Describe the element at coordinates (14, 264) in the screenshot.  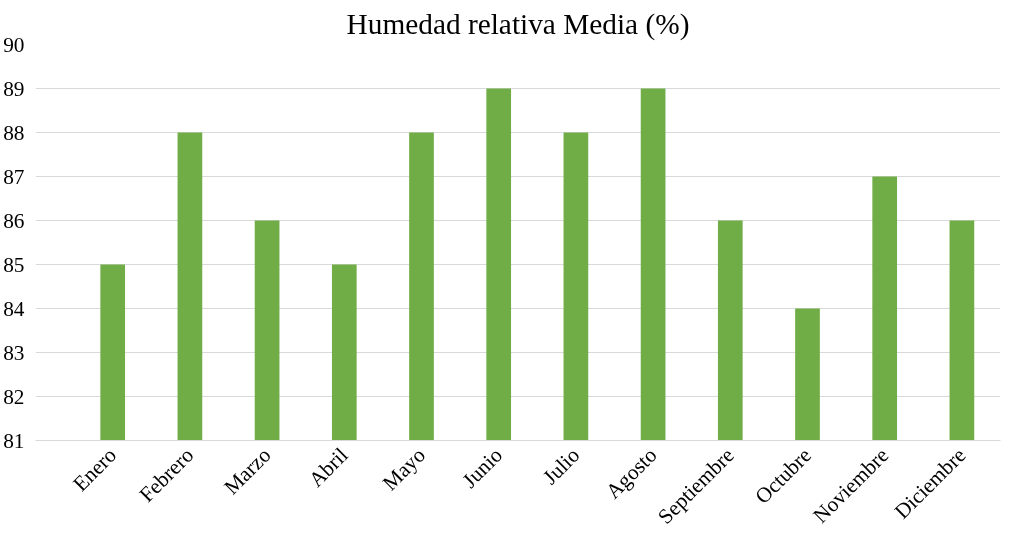
I see `y-tick-label: 85` at that location.